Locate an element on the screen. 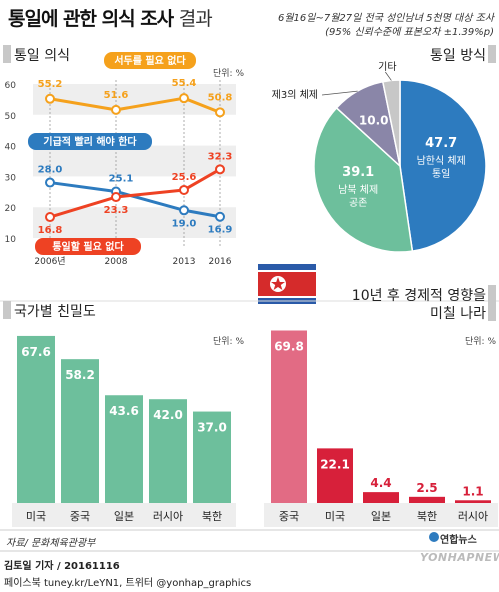  bar-value-label: 22.1 is located at coordinates (335, 464).